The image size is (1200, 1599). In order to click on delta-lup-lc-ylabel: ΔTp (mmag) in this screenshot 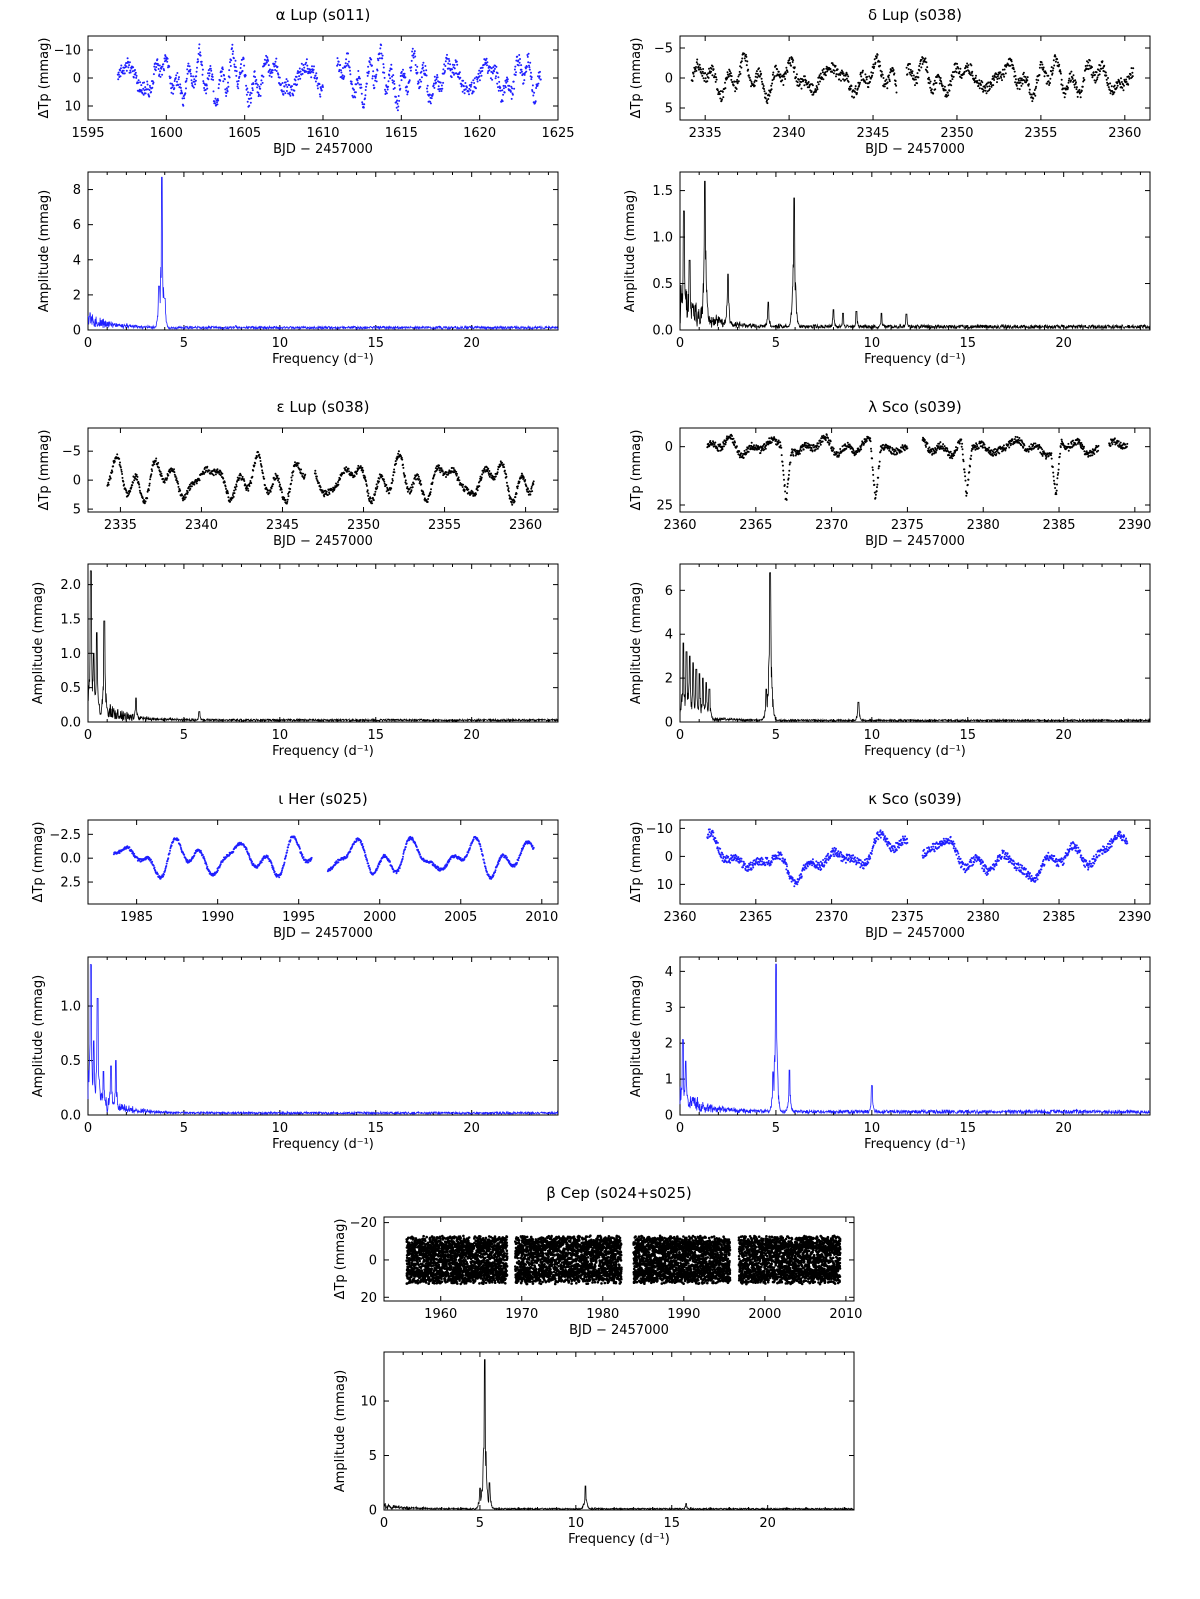, I will do `click(636, 78)`.